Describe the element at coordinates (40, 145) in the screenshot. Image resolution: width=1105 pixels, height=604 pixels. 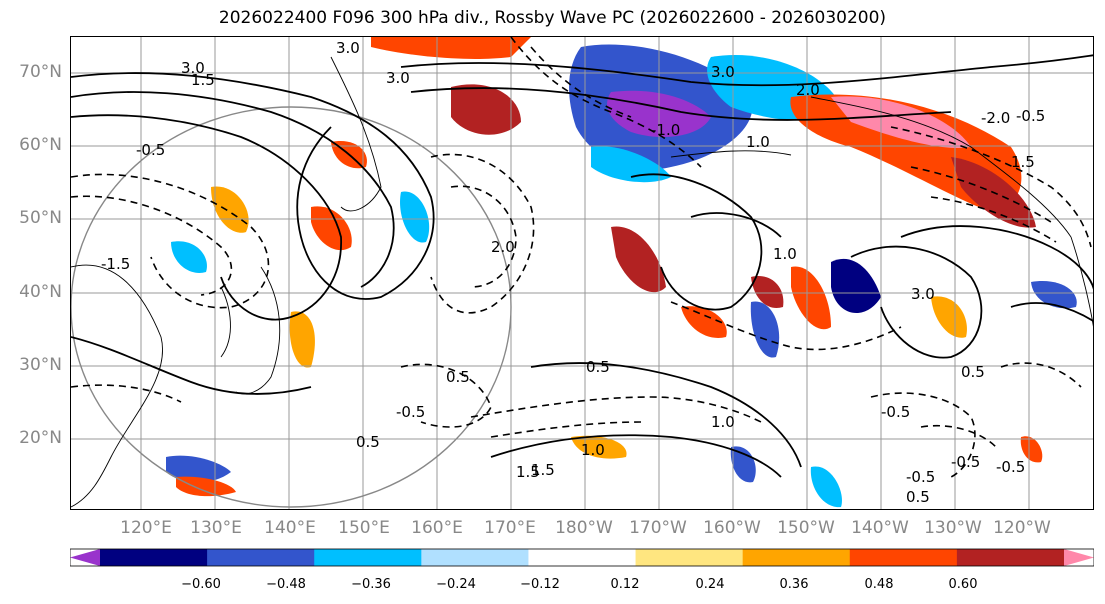
I see `lat-label: 60°N` at that location.